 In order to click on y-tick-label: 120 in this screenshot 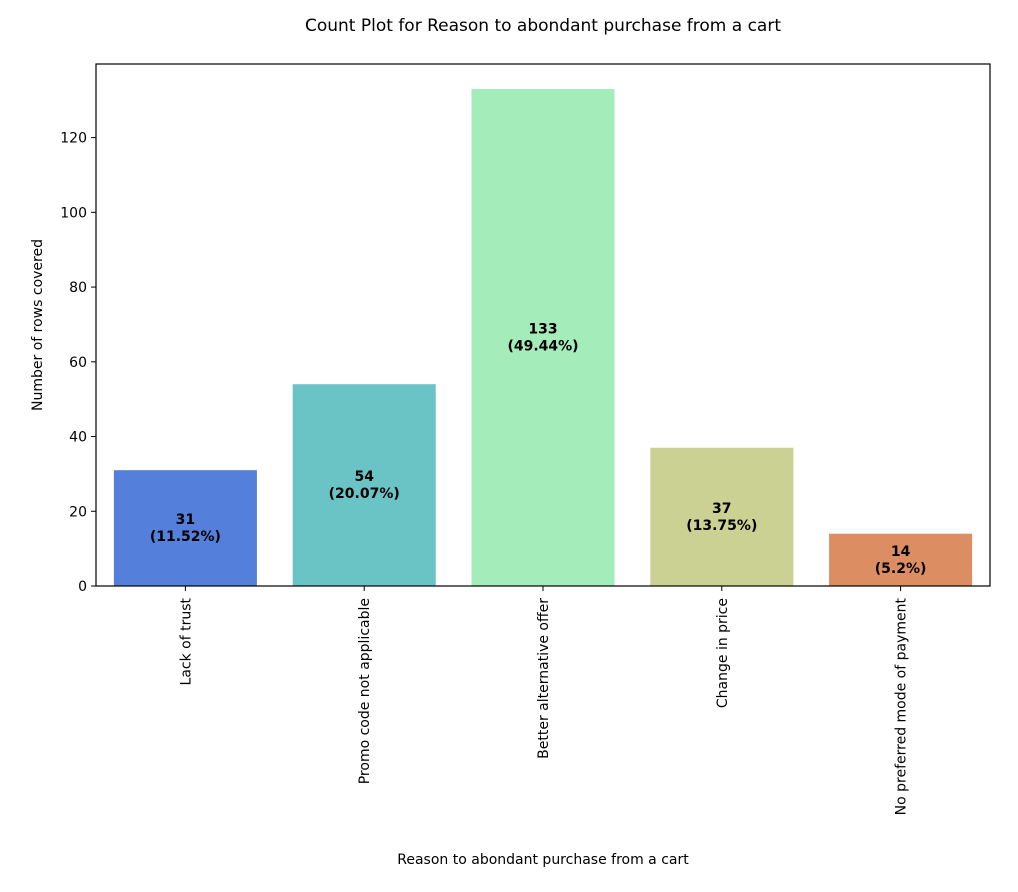, I will do `click(73, 139)`.